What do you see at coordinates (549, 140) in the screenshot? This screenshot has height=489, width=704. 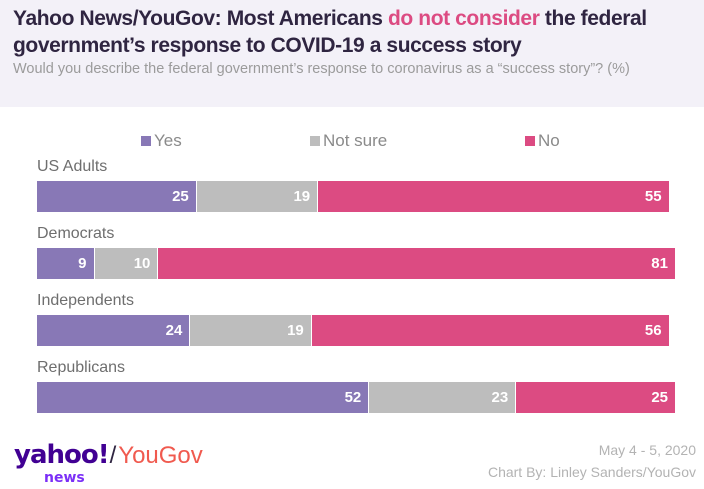 I see `legend-label-no: No` at bounding box center [549, 140].